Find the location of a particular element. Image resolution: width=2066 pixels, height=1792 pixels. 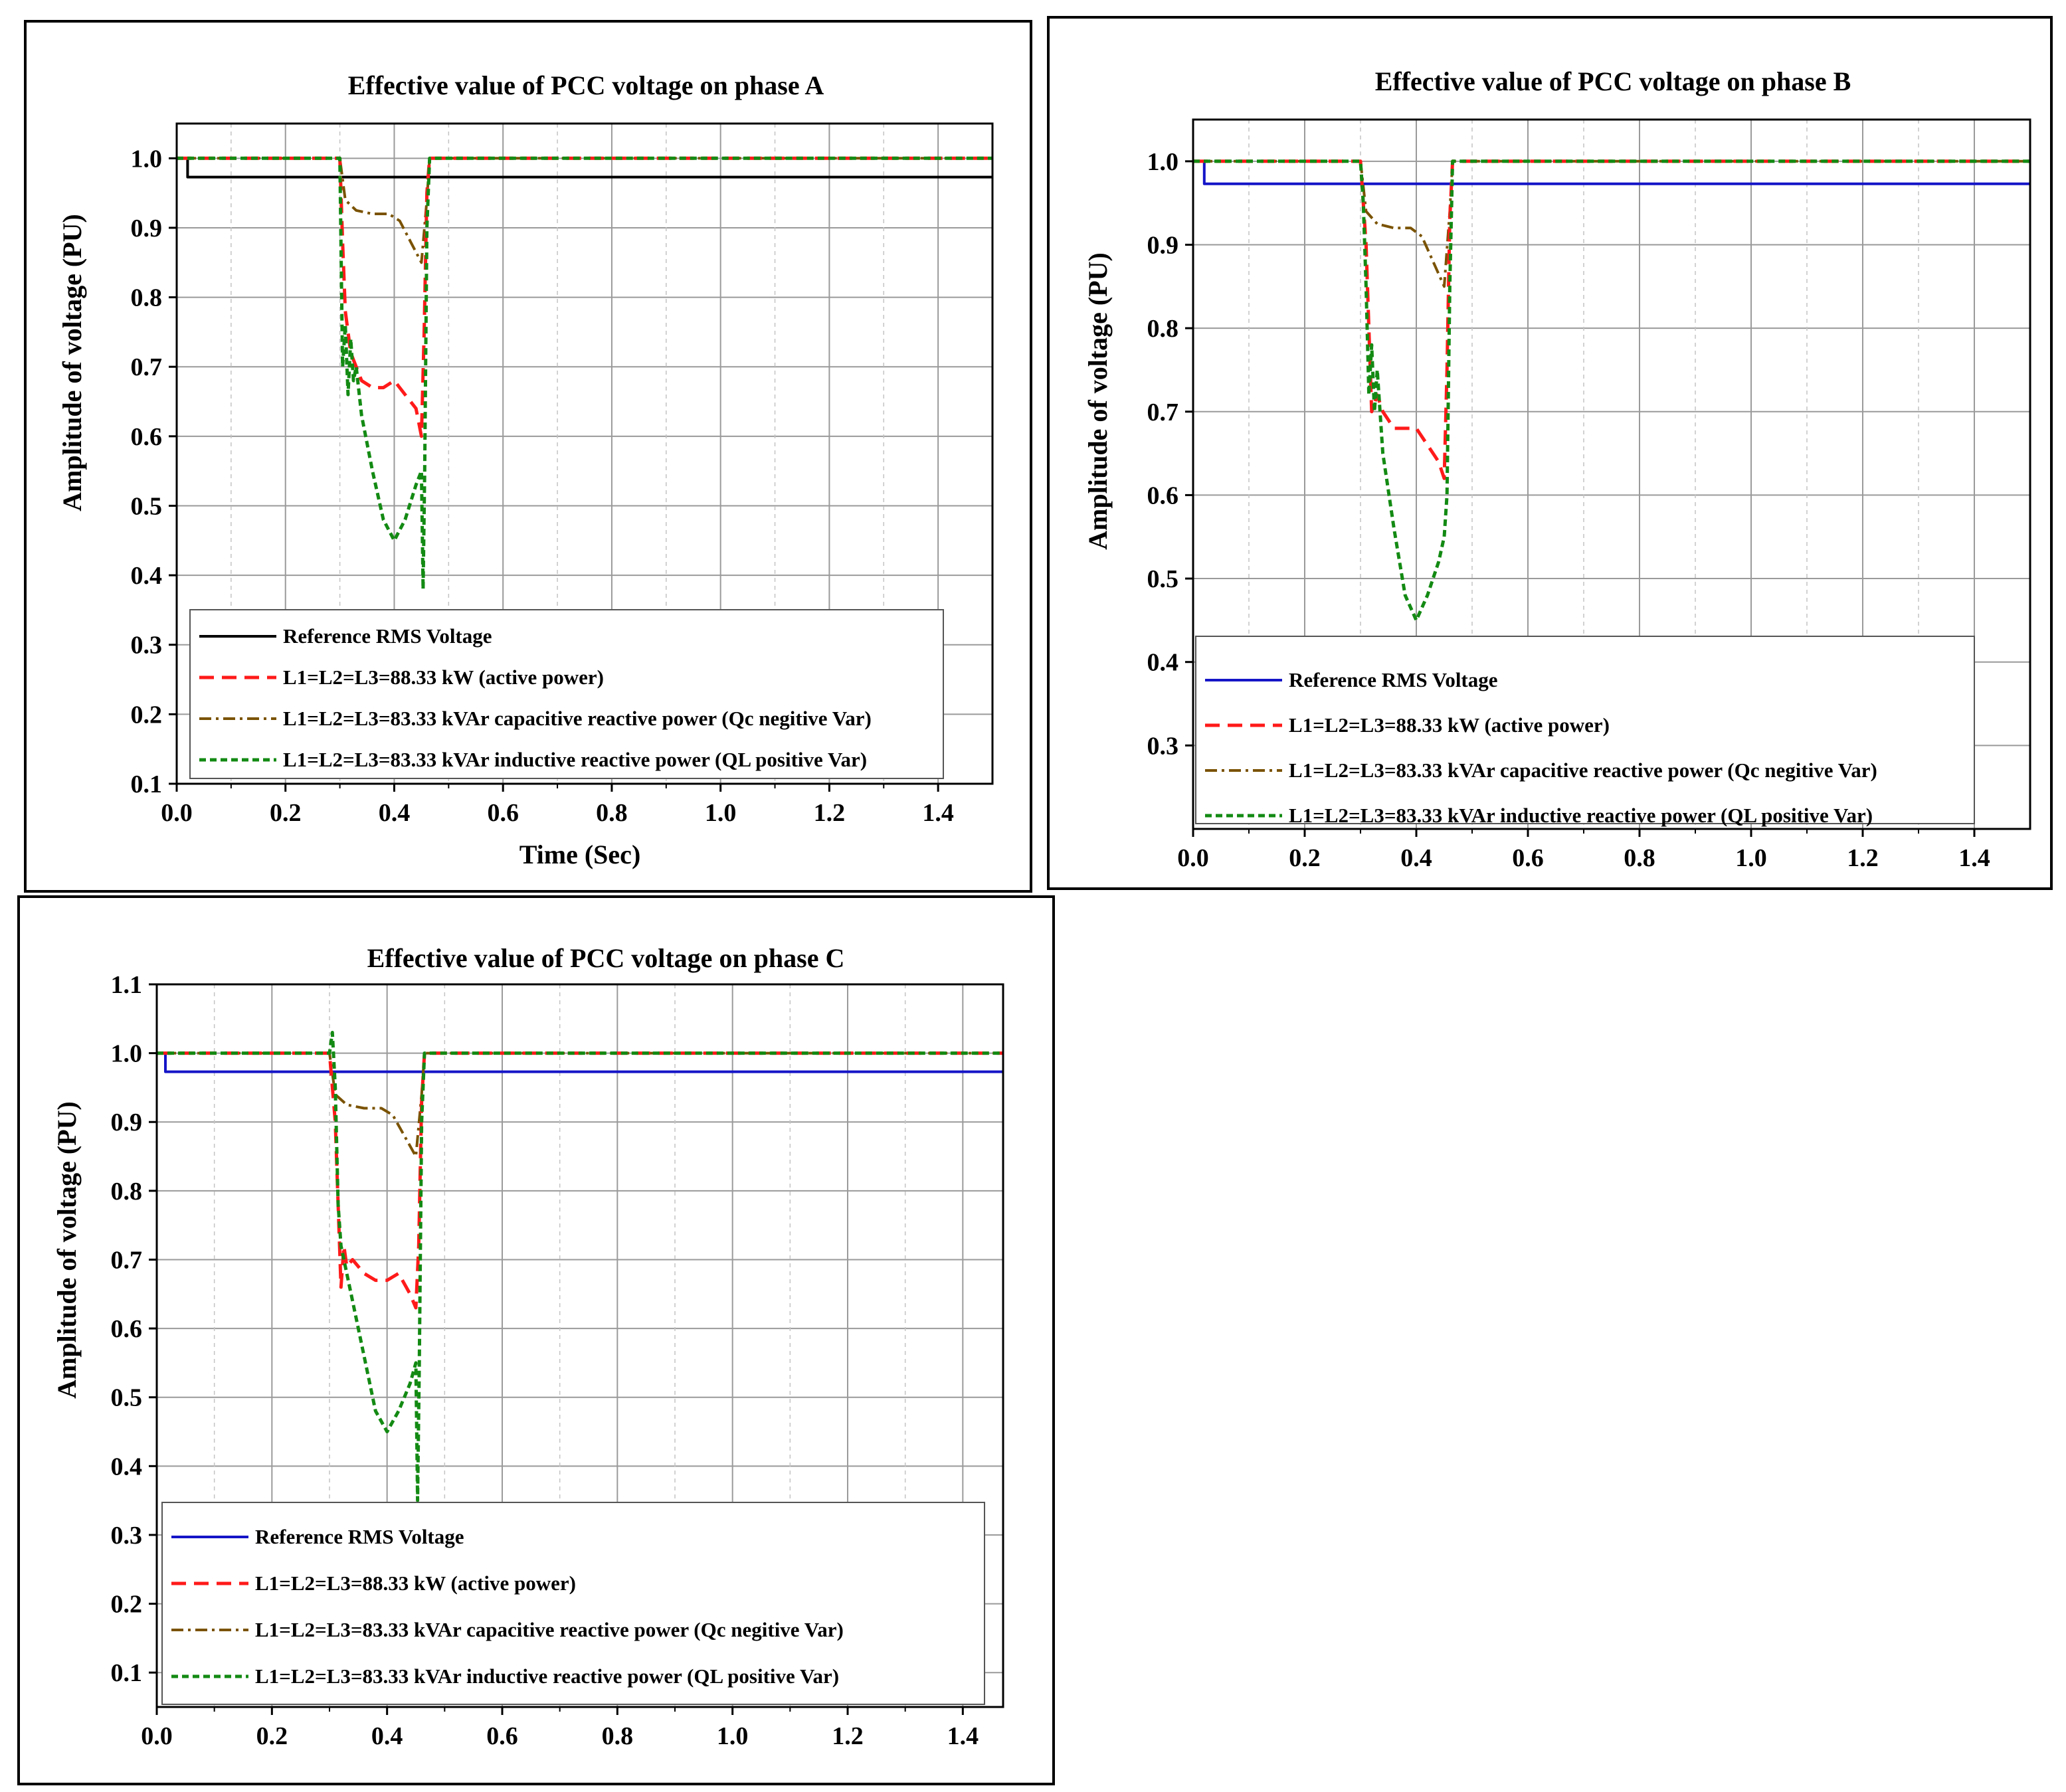

y-tick-label: 1.1 is located at coordinates (127, 985).